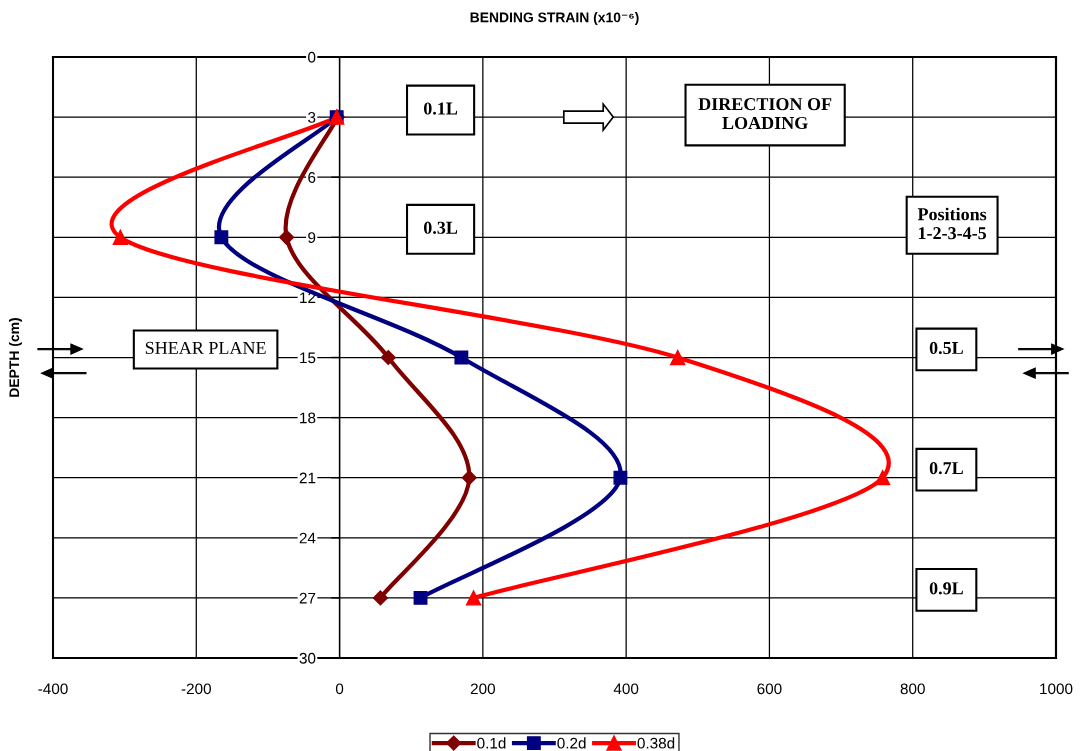 The height and width of the screenshot is (751, 1082). What do you see at coordinates (946, 348) in the screenshot?
I see `annotation: 0.5L` at bounding box center [946, 348].